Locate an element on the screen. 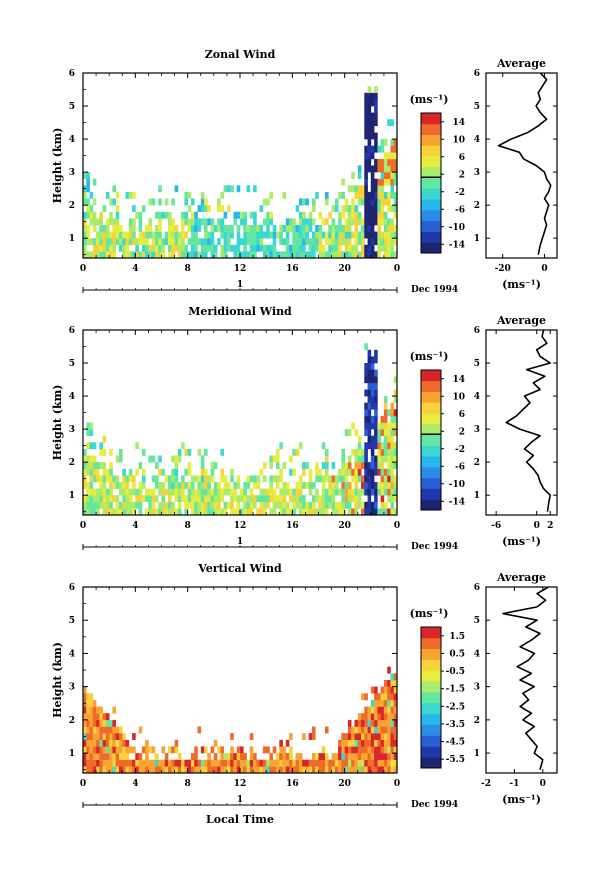 The height and width of the screenshot is (873, 610). average-y-tick-label: 3 is located at coordinates (477, 430).